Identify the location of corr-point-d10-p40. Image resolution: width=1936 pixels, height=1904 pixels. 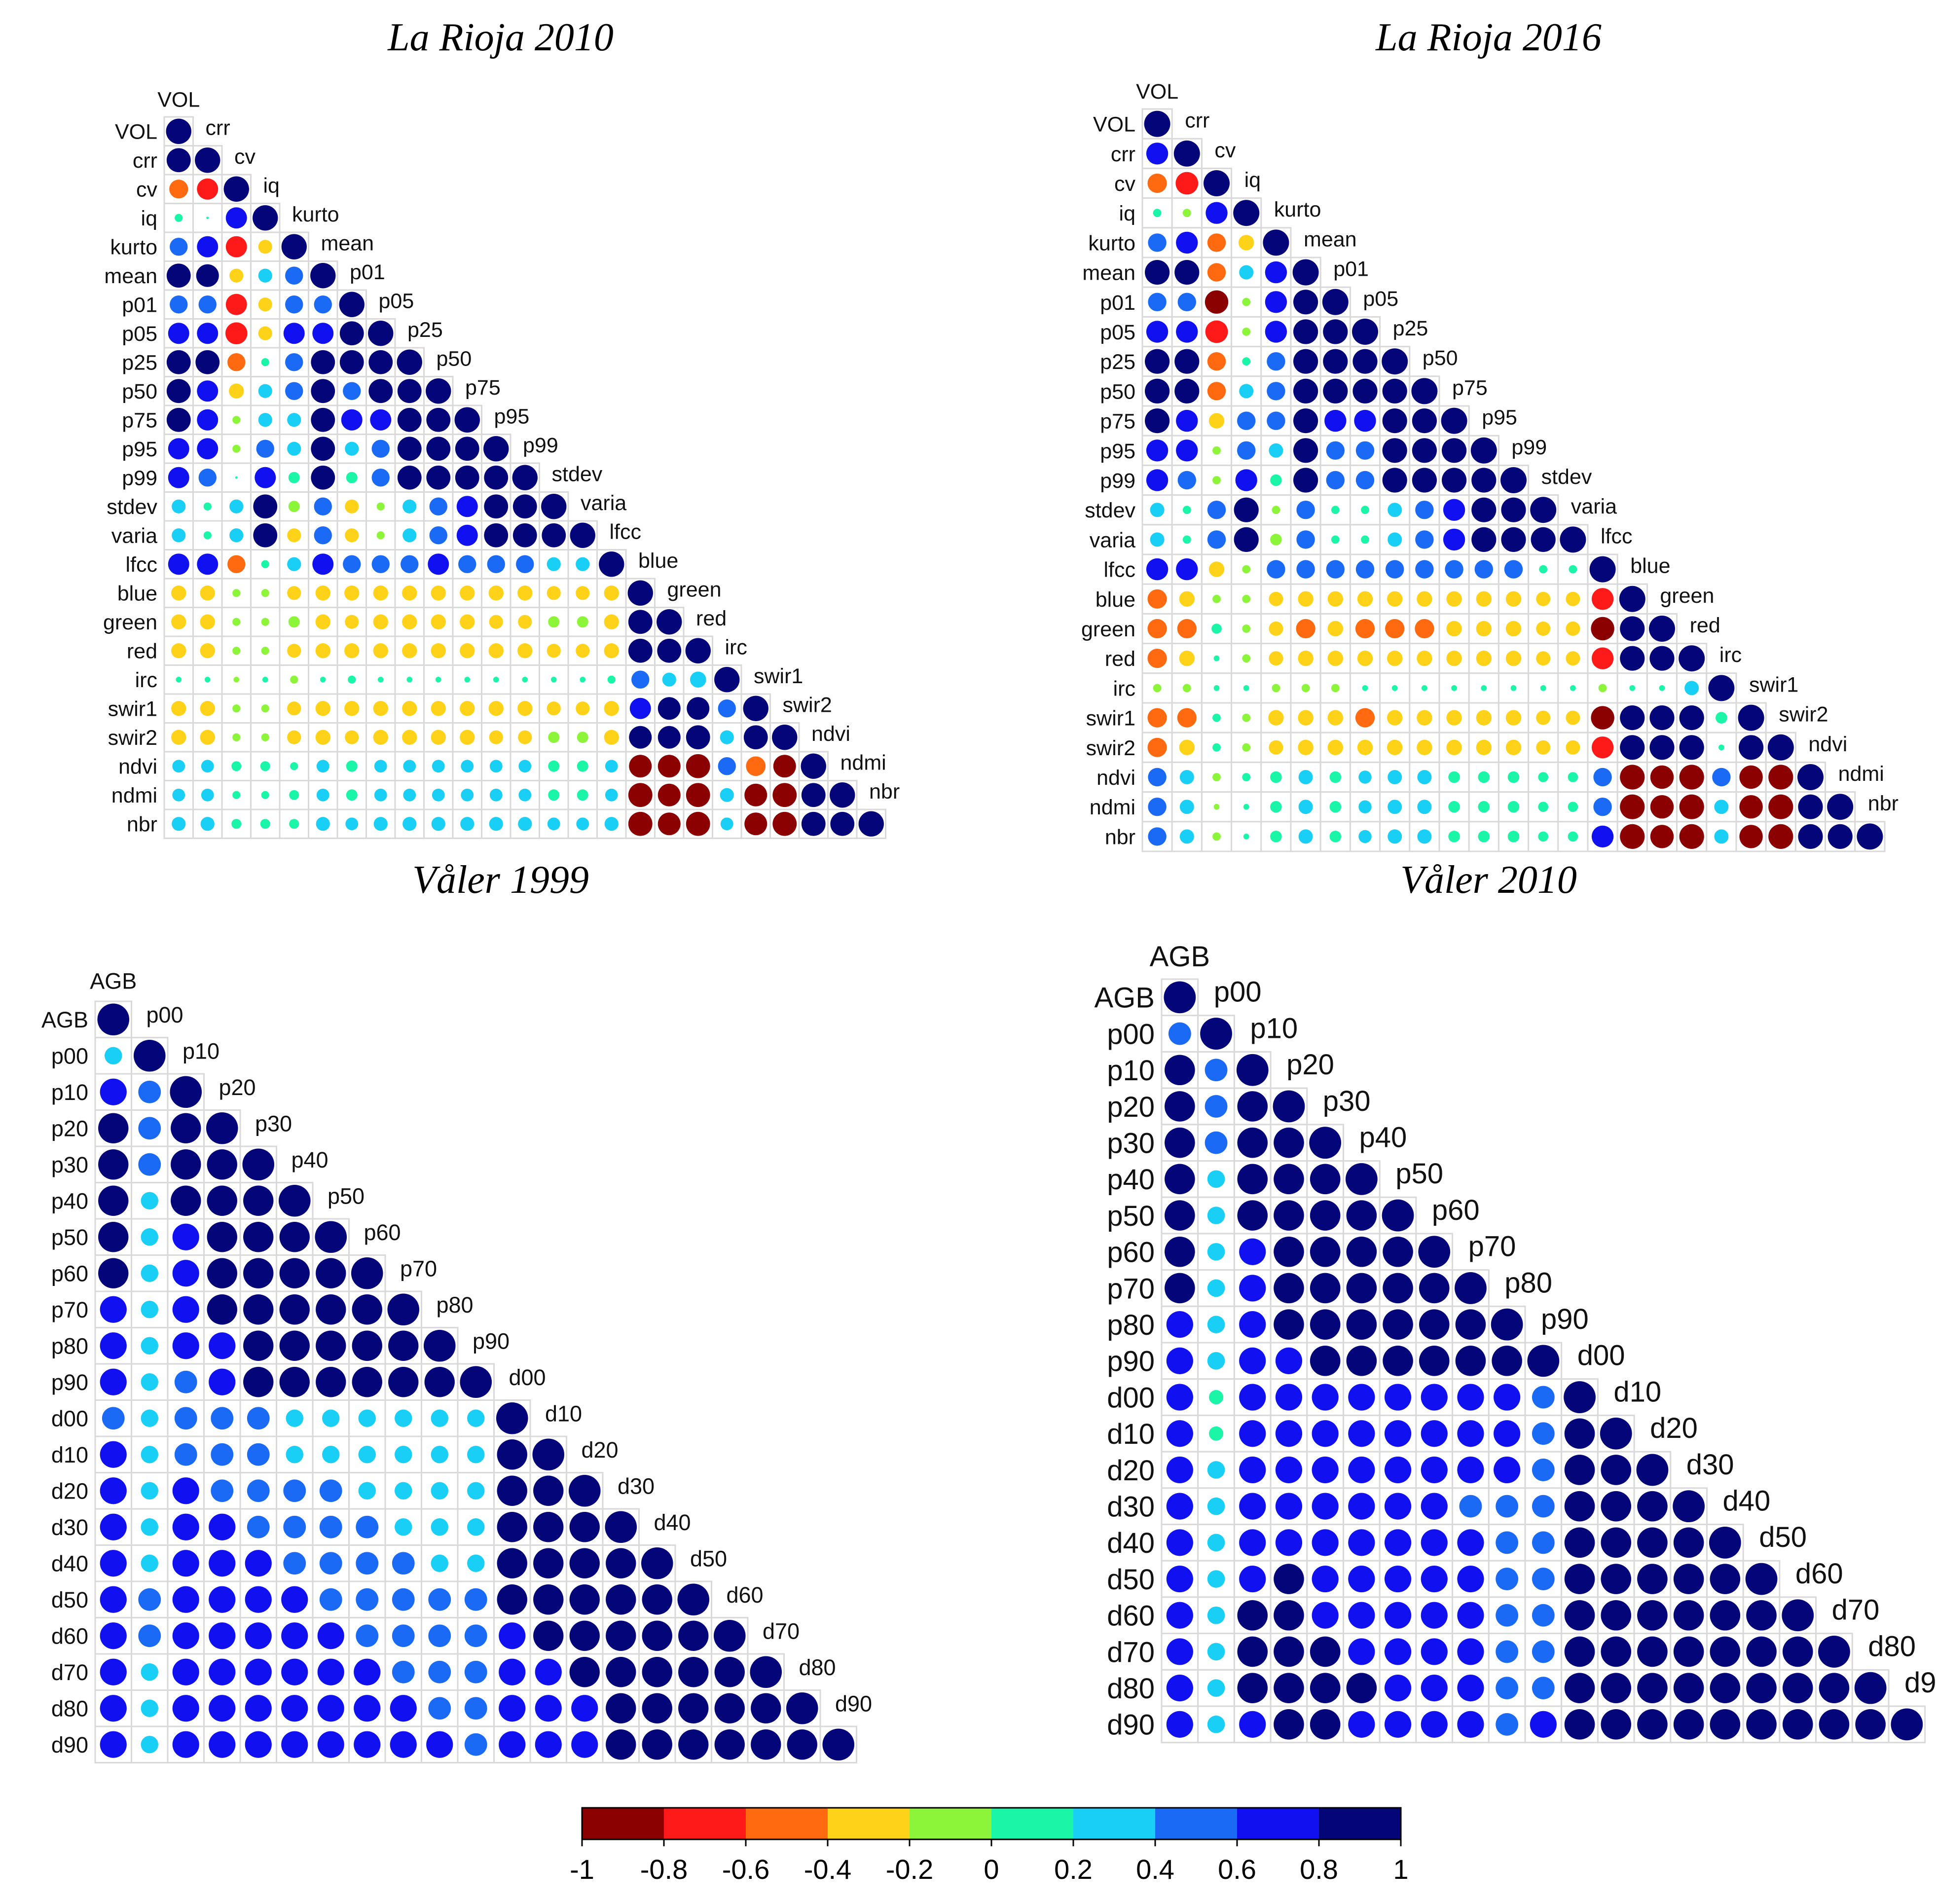
(294, 1455).